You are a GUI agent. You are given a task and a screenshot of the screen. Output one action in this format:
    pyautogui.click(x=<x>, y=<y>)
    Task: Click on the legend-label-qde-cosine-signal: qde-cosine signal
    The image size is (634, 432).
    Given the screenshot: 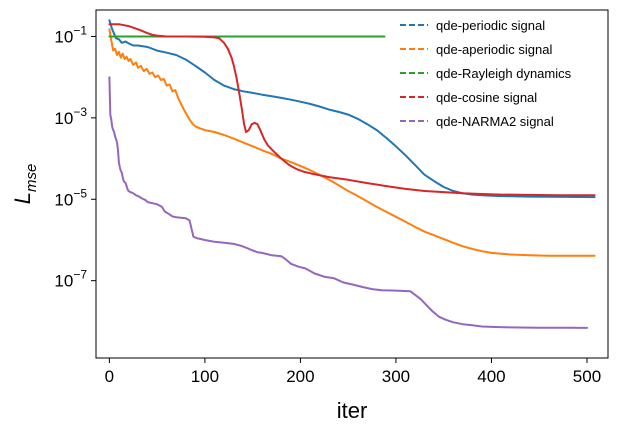 What is the action you would take?
    pyautogui.click(x=486, y=97)
    